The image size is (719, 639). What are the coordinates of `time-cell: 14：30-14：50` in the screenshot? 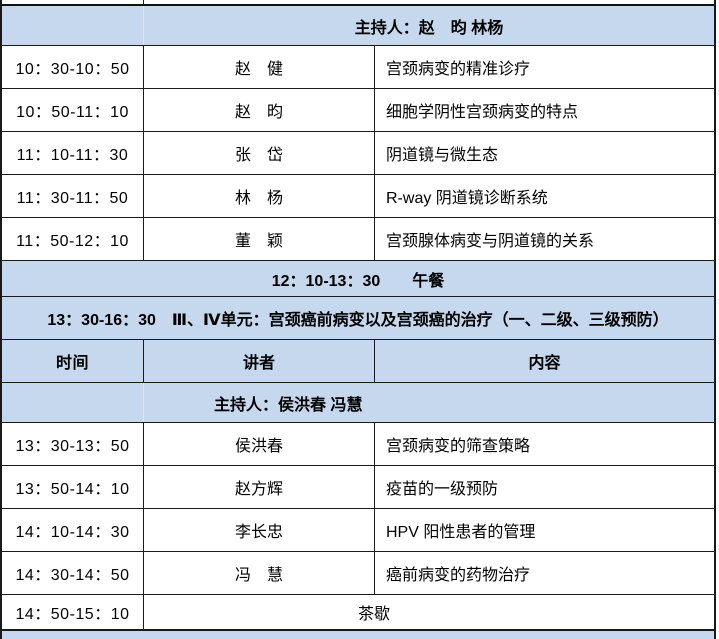 It's located at (73, 573).